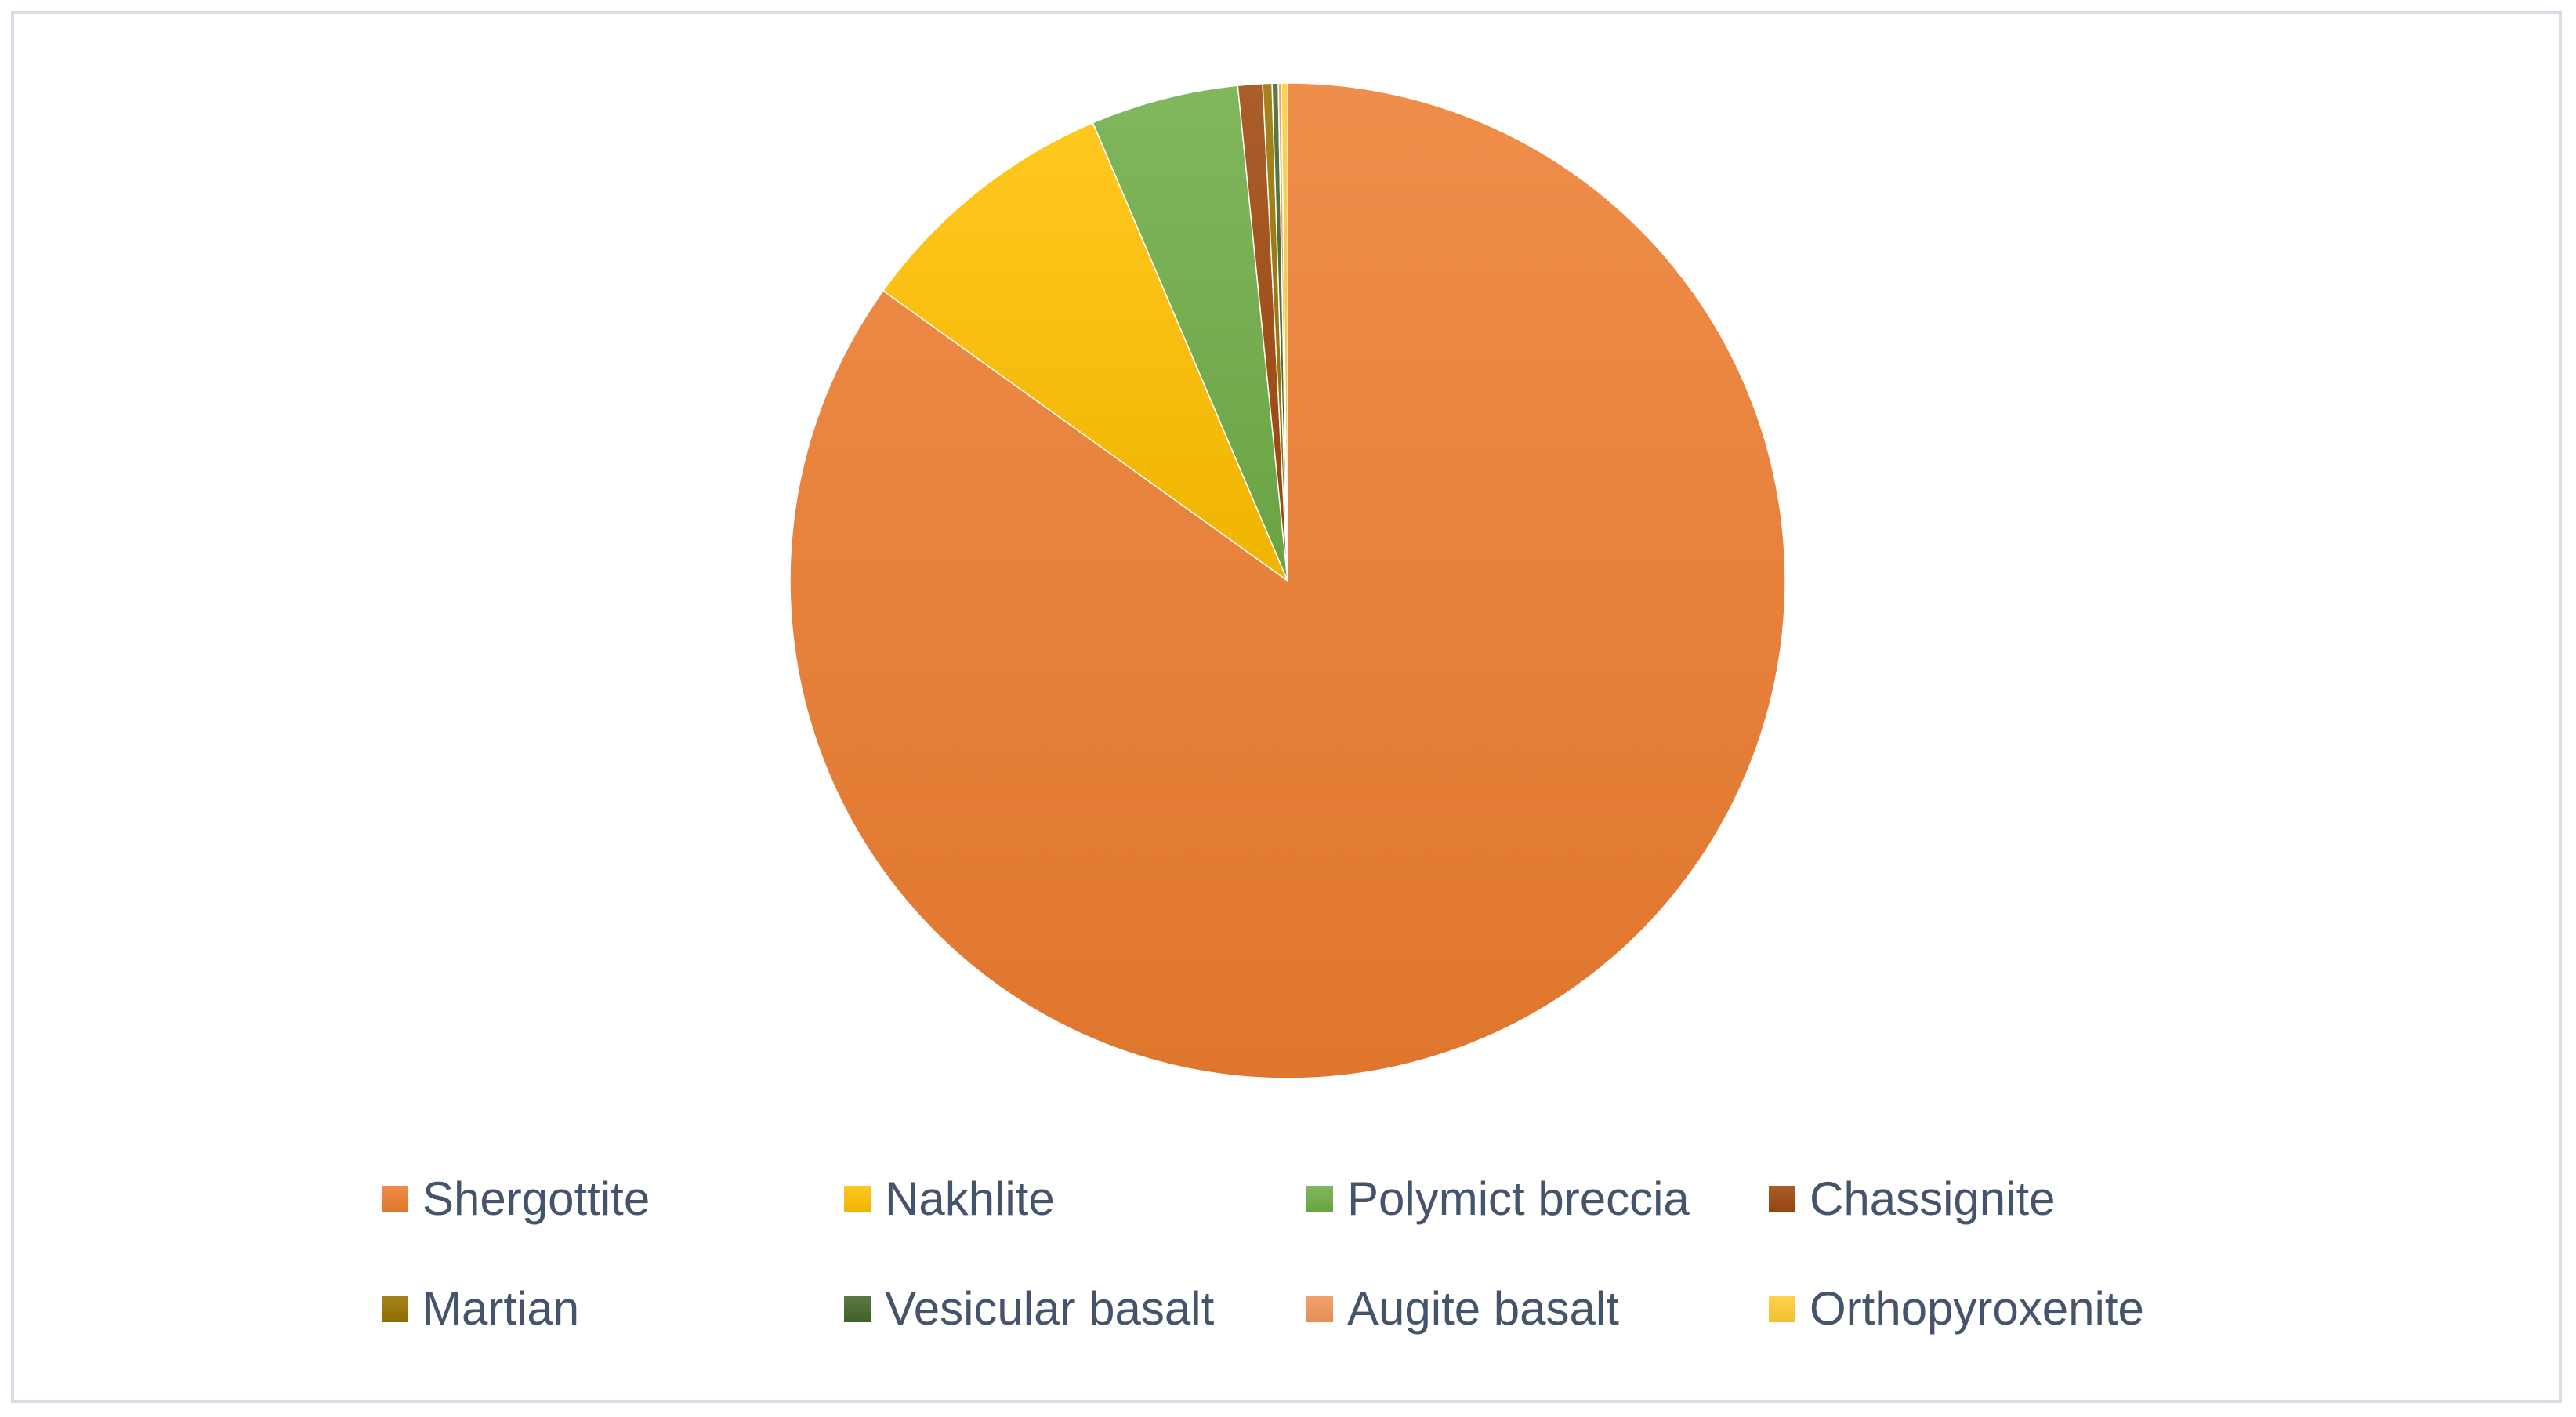 The image size is (2576, 1417). I want to click on legend-label: Augite basalt, so click(1483, 1308).